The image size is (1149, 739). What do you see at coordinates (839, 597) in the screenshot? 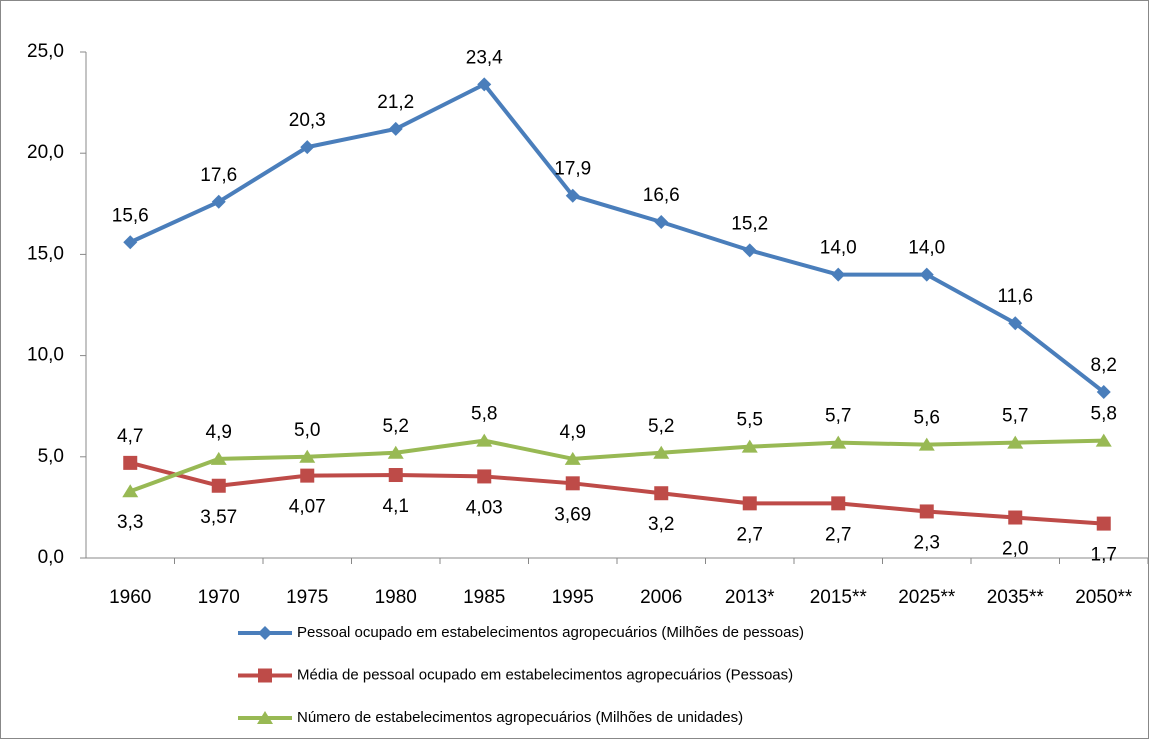
I see `x-tick-label: 2015**` at bounding box center [839, 597].